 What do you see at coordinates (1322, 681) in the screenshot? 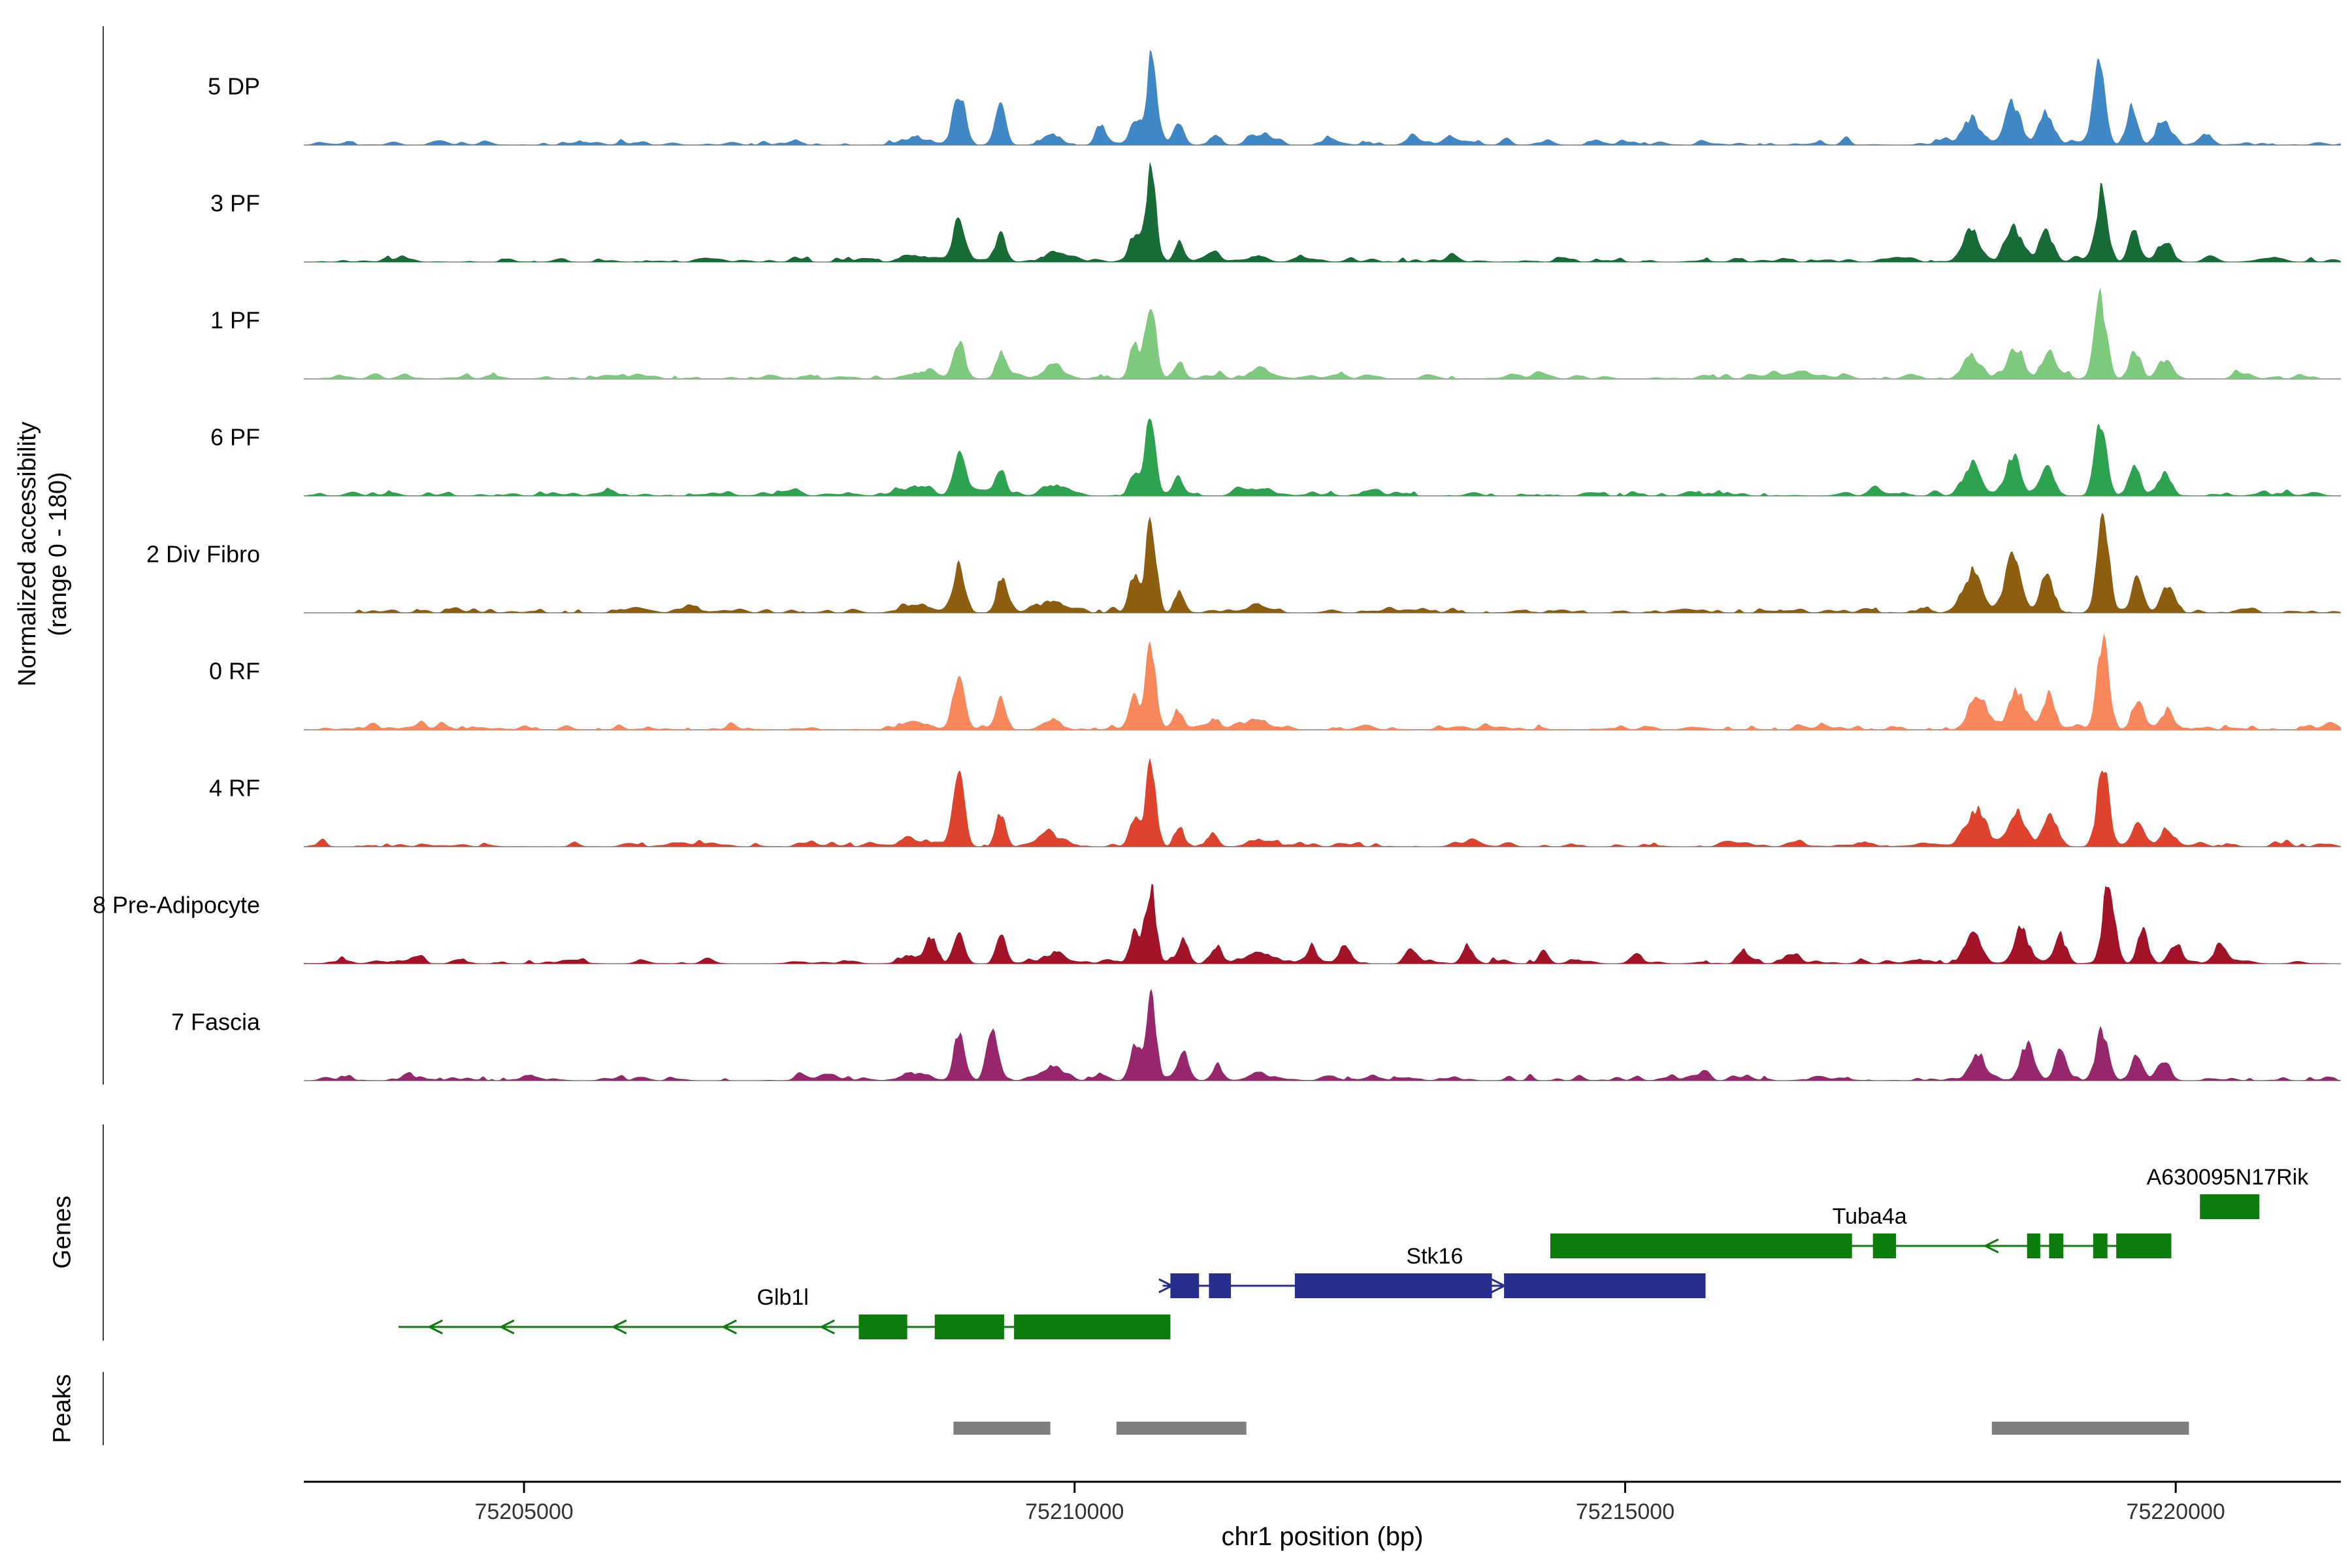
I see `coverage-signal-0-rf` at bounding box center [1322, 681].